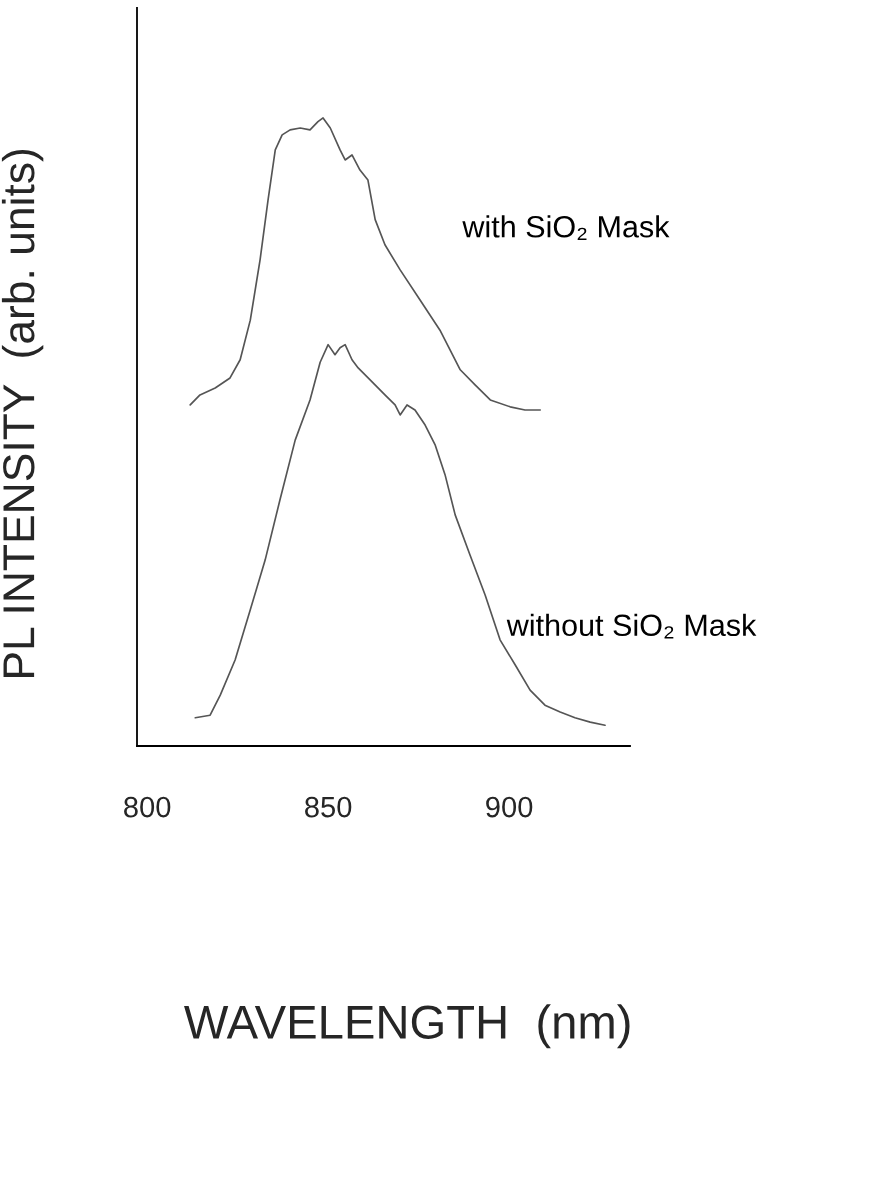 The height and width of the screenshot is (1194, 882). Describe the element at coordinates (631, 626) in the screenshot. I see `series-label: without SiO₂ Mask` at that location.